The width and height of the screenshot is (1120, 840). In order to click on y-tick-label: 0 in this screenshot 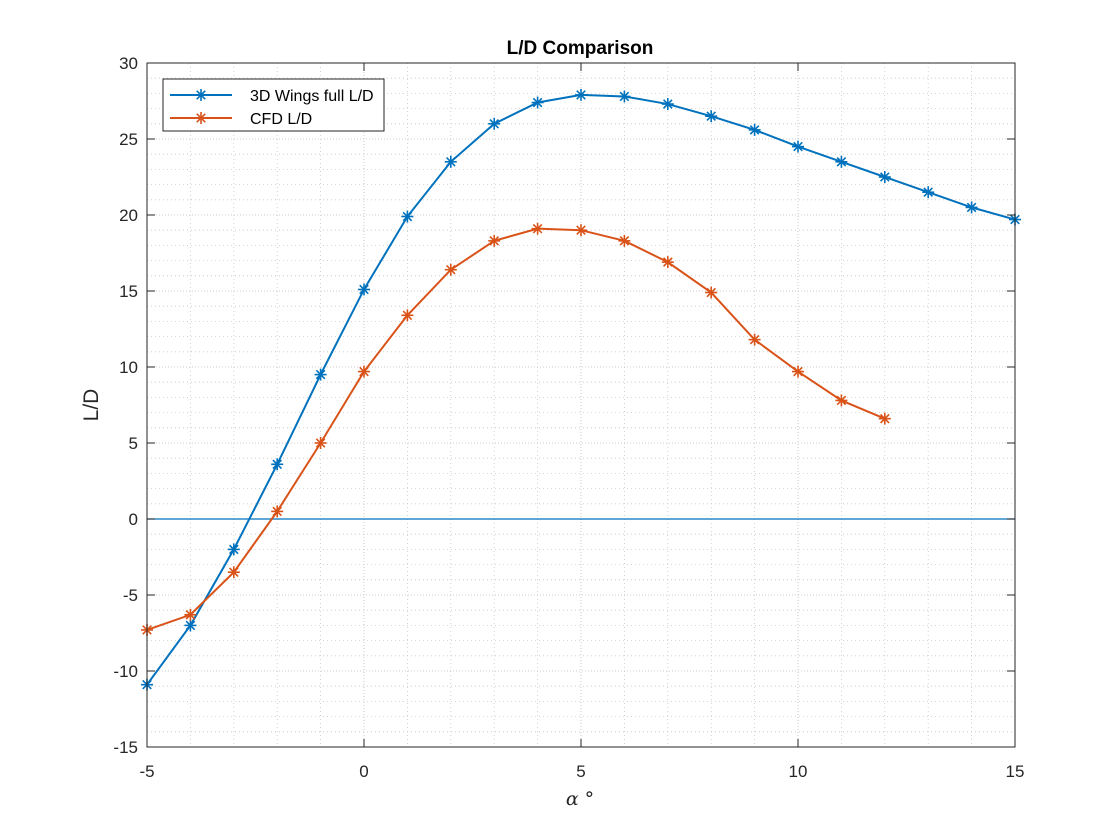, I will do `click(133, 519)`.